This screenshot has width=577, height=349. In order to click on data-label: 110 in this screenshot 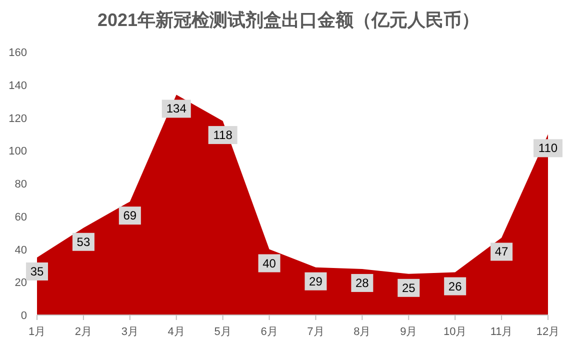, I will do `click(548, 148)`.